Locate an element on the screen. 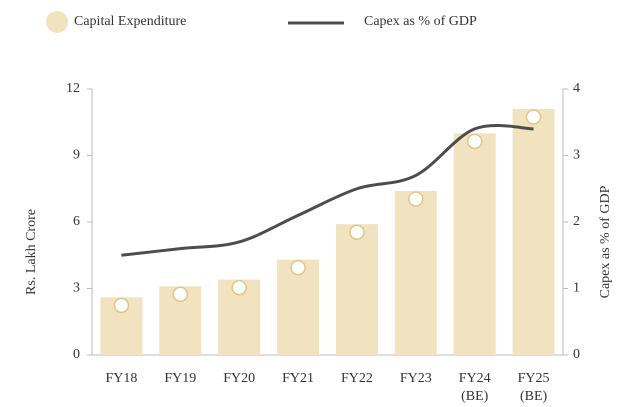 This screenshot has width=621, height=407. x-tick-label: FY21 is located at coordinates (298, 378).